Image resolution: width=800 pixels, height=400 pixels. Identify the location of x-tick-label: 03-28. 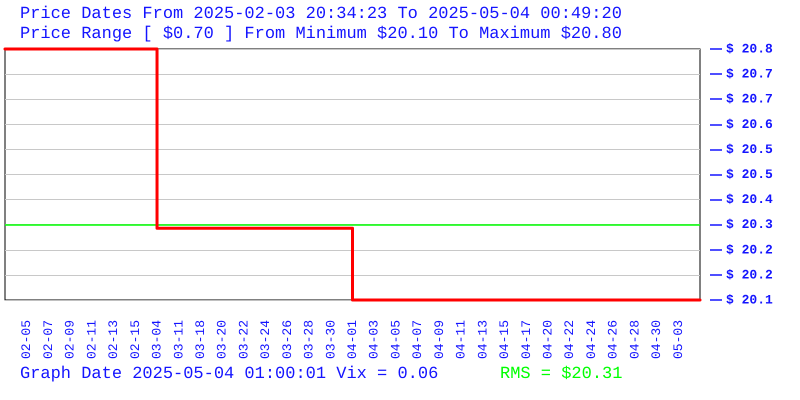
(309, 340).